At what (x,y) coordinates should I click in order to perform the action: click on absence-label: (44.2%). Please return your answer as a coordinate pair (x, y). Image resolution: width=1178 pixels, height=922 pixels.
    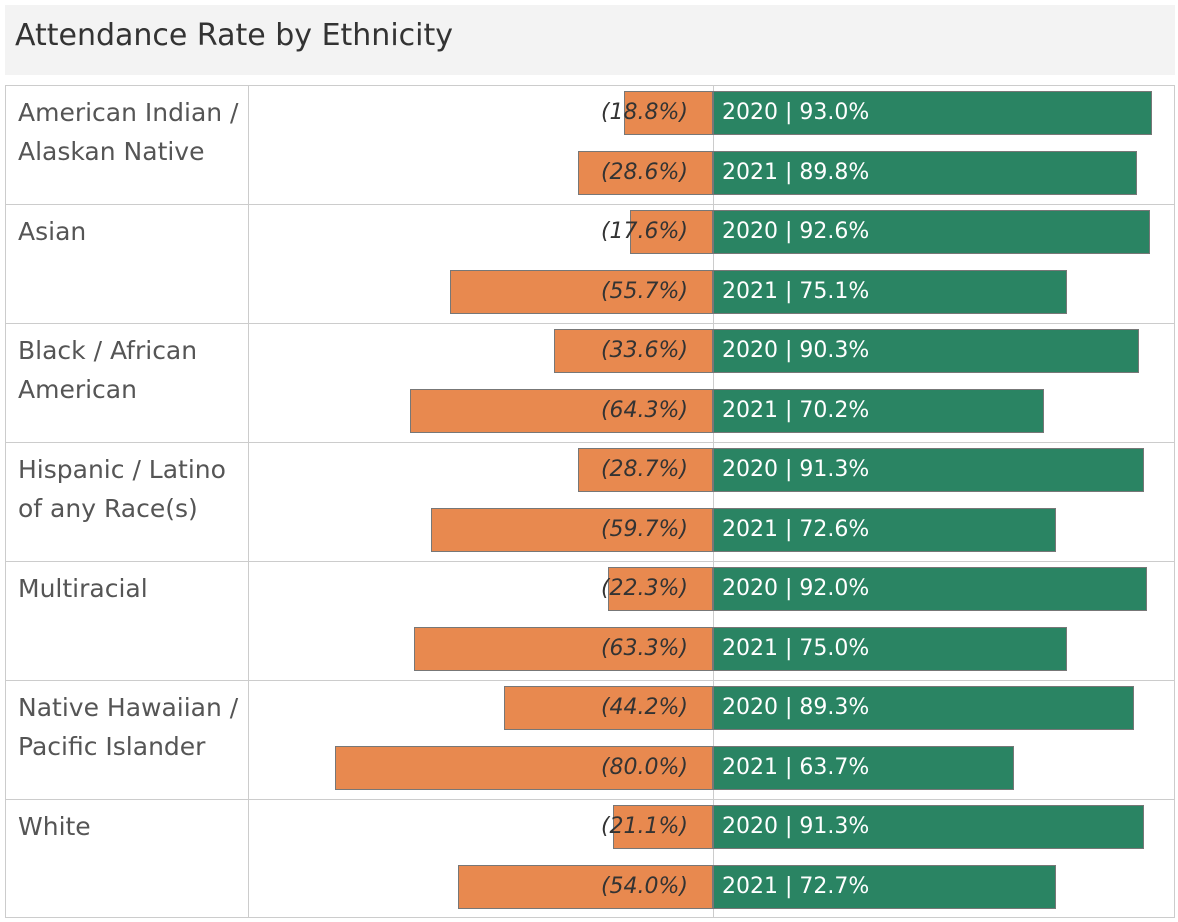
    Looking at the image, I should click on (644, 707).